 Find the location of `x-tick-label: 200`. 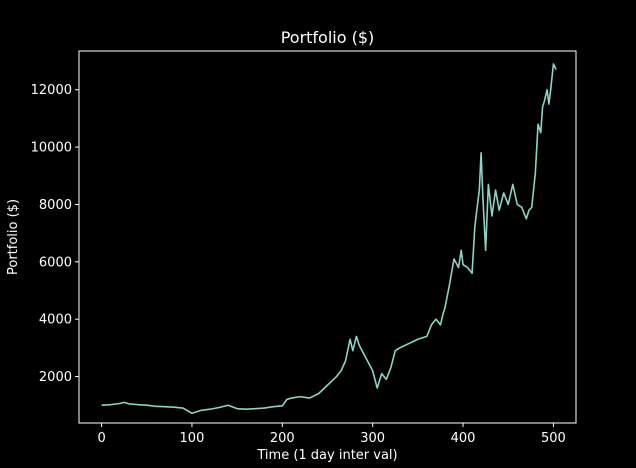

x-tick-label: 200 is located at coordinates (282, 438).